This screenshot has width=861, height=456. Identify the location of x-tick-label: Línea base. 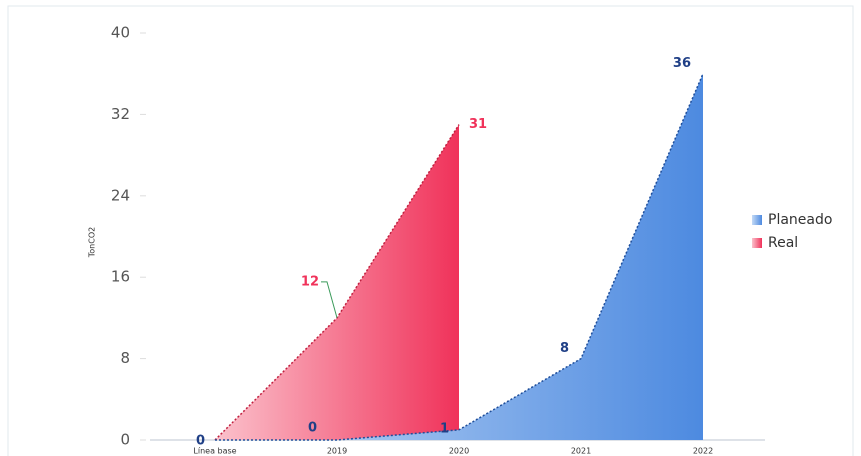
(214, 451).